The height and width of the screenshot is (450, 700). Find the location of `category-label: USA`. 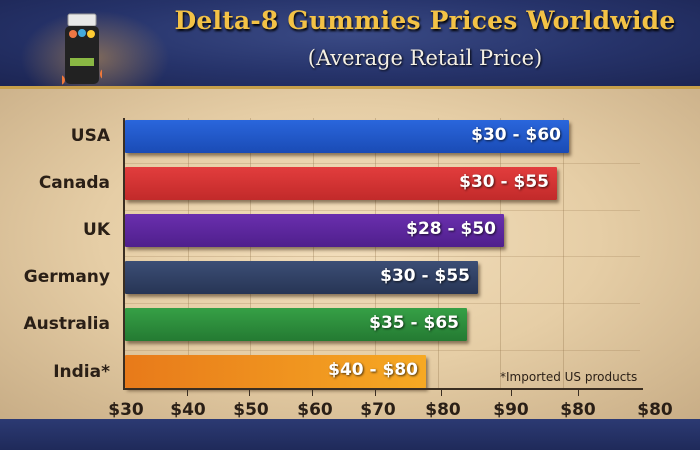

category-label: USA is located at coordinates (90, 136).